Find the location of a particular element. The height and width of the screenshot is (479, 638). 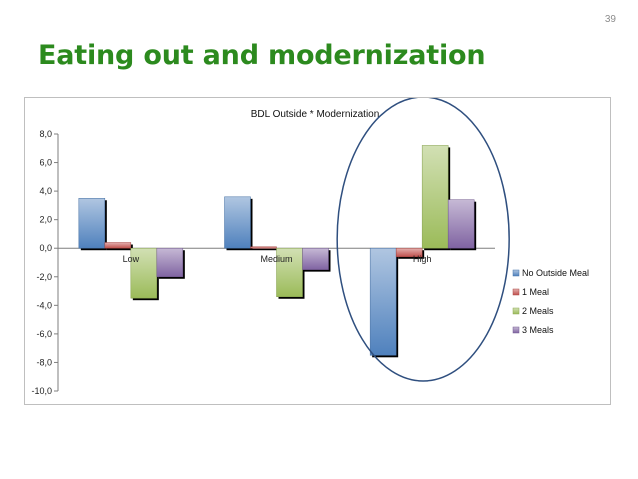

legend: No Outside Meal 1 Meal 2 Meals 3 Meals is located at coordinates (550, 301).